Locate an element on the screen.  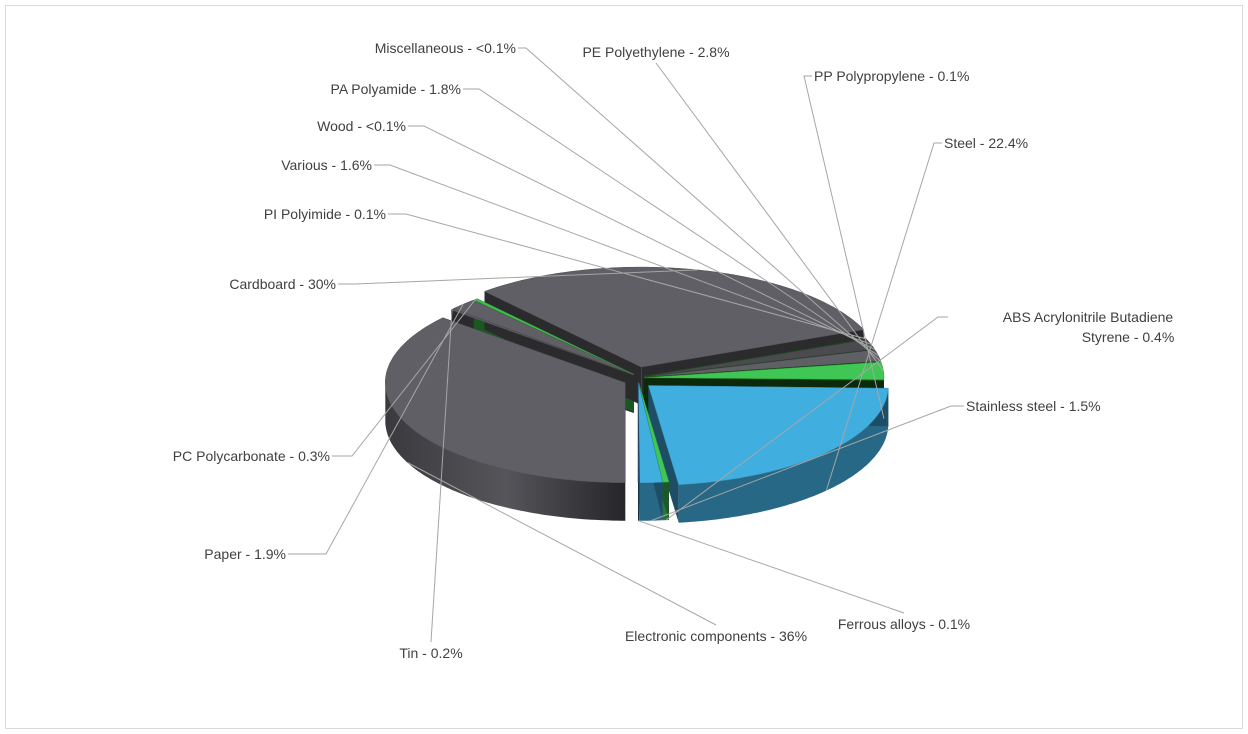
slice-label: Ferrous alloys - 0.1% is located at coordinates (904, 624).